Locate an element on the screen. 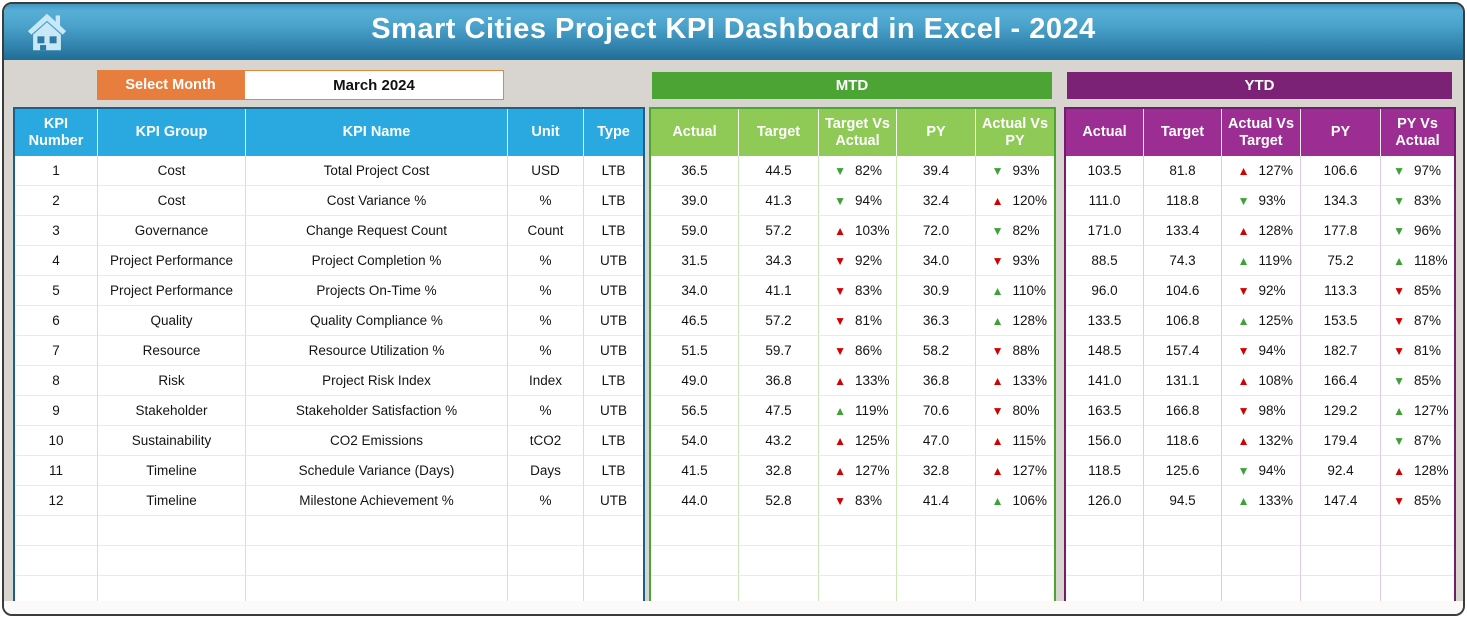 The width and height of the screenshot is (1467, 618). variance-cell: ▲ 132% is located at coordinates (1261, 441).